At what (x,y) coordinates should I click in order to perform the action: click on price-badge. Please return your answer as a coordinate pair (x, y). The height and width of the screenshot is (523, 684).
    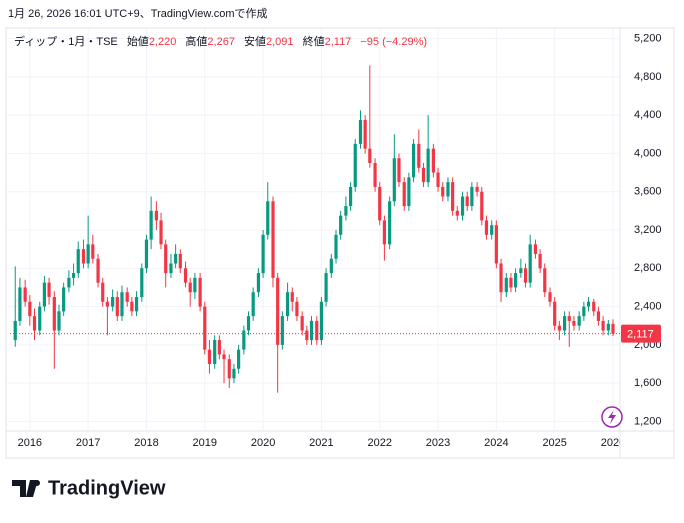
    Looking at the image, I should click on (641, 333).